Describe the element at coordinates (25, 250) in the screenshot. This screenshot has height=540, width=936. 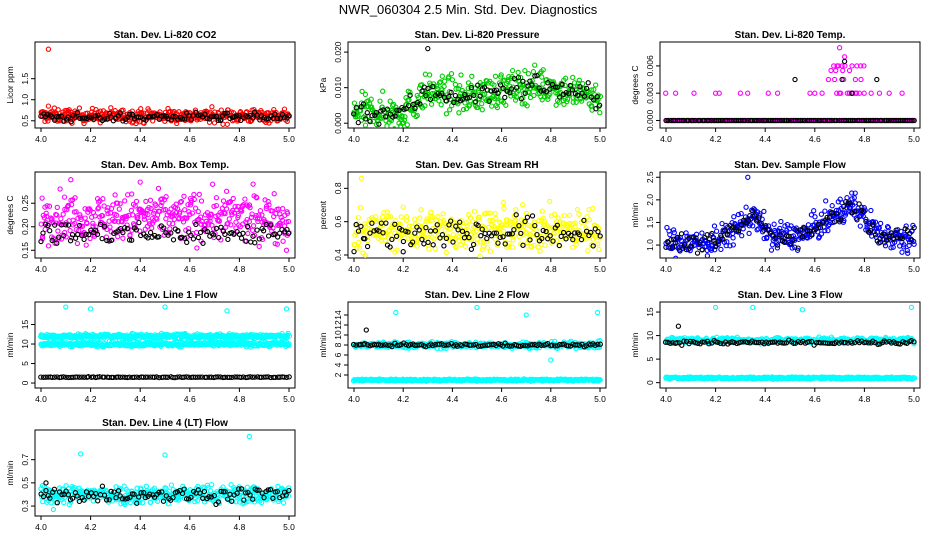
I see `y-tick-label: 0.15` at that location.